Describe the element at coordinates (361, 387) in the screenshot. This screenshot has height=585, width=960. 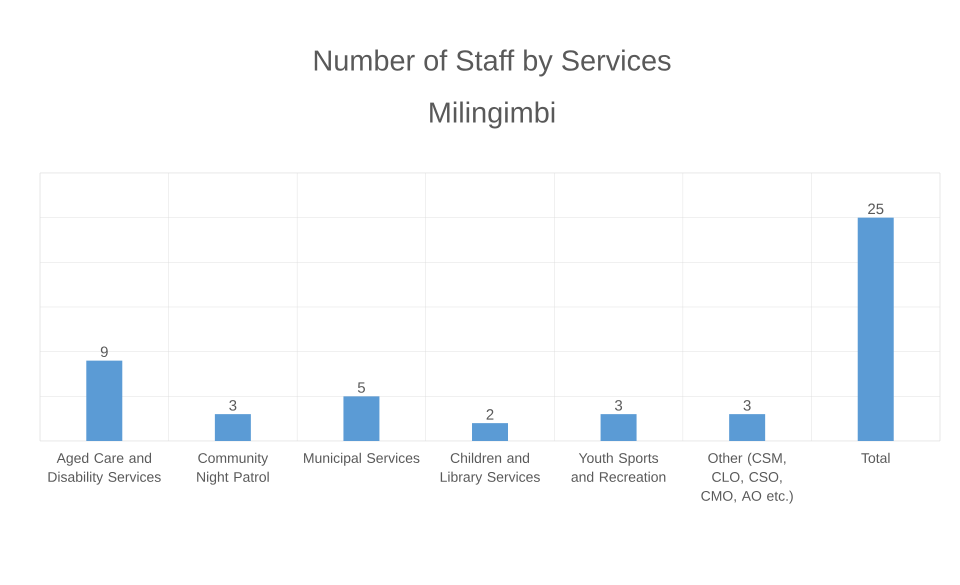
I see `data-label: 5` at that location.